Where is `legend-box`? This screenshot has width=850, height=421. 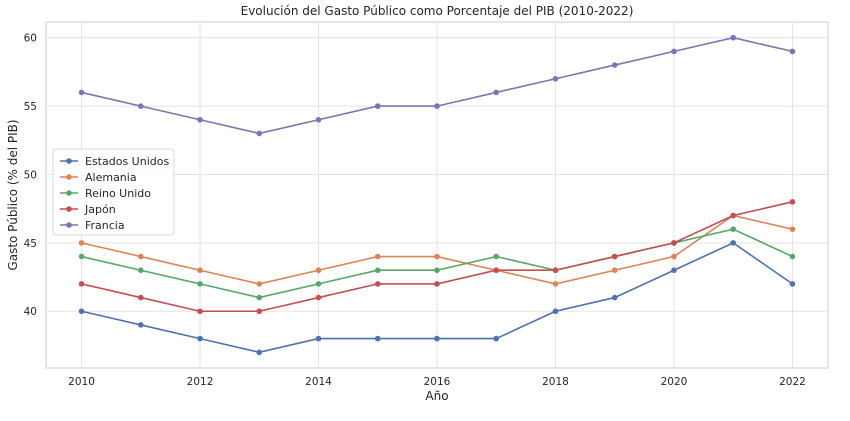 legend-box is located at coordinates (113, 192).